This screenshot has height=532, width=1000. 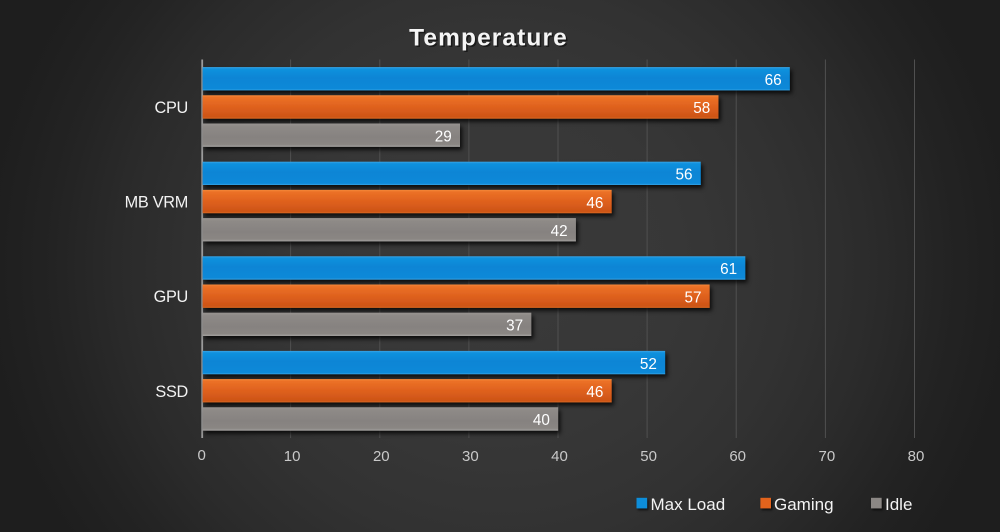 What do you see at coordinates (514, 326) in the screenshot?
I see `svg-text: 37` at bounding box center [514, 326].